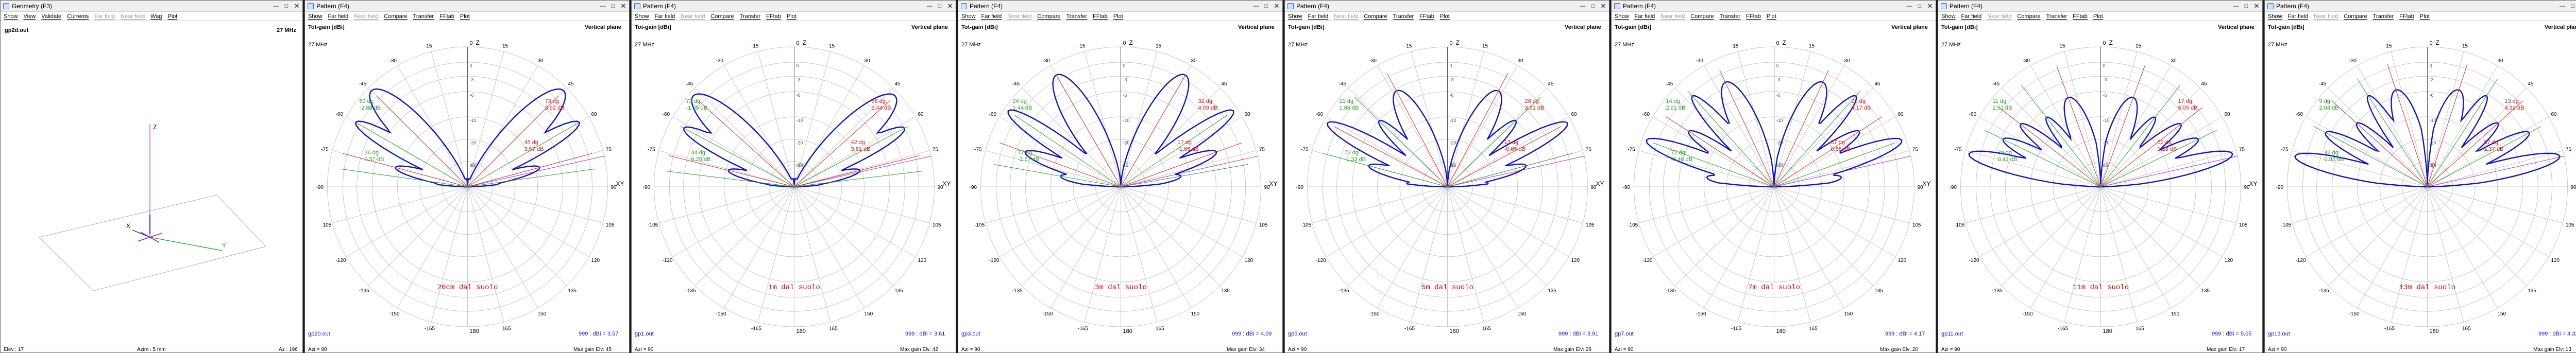 Image resolution: width=2576 pixels, height=353 pixels. What do you see at coordinates (29, 17) in the screenshot?
I see `menu-item-view: View` at bounding box center [29, 17].